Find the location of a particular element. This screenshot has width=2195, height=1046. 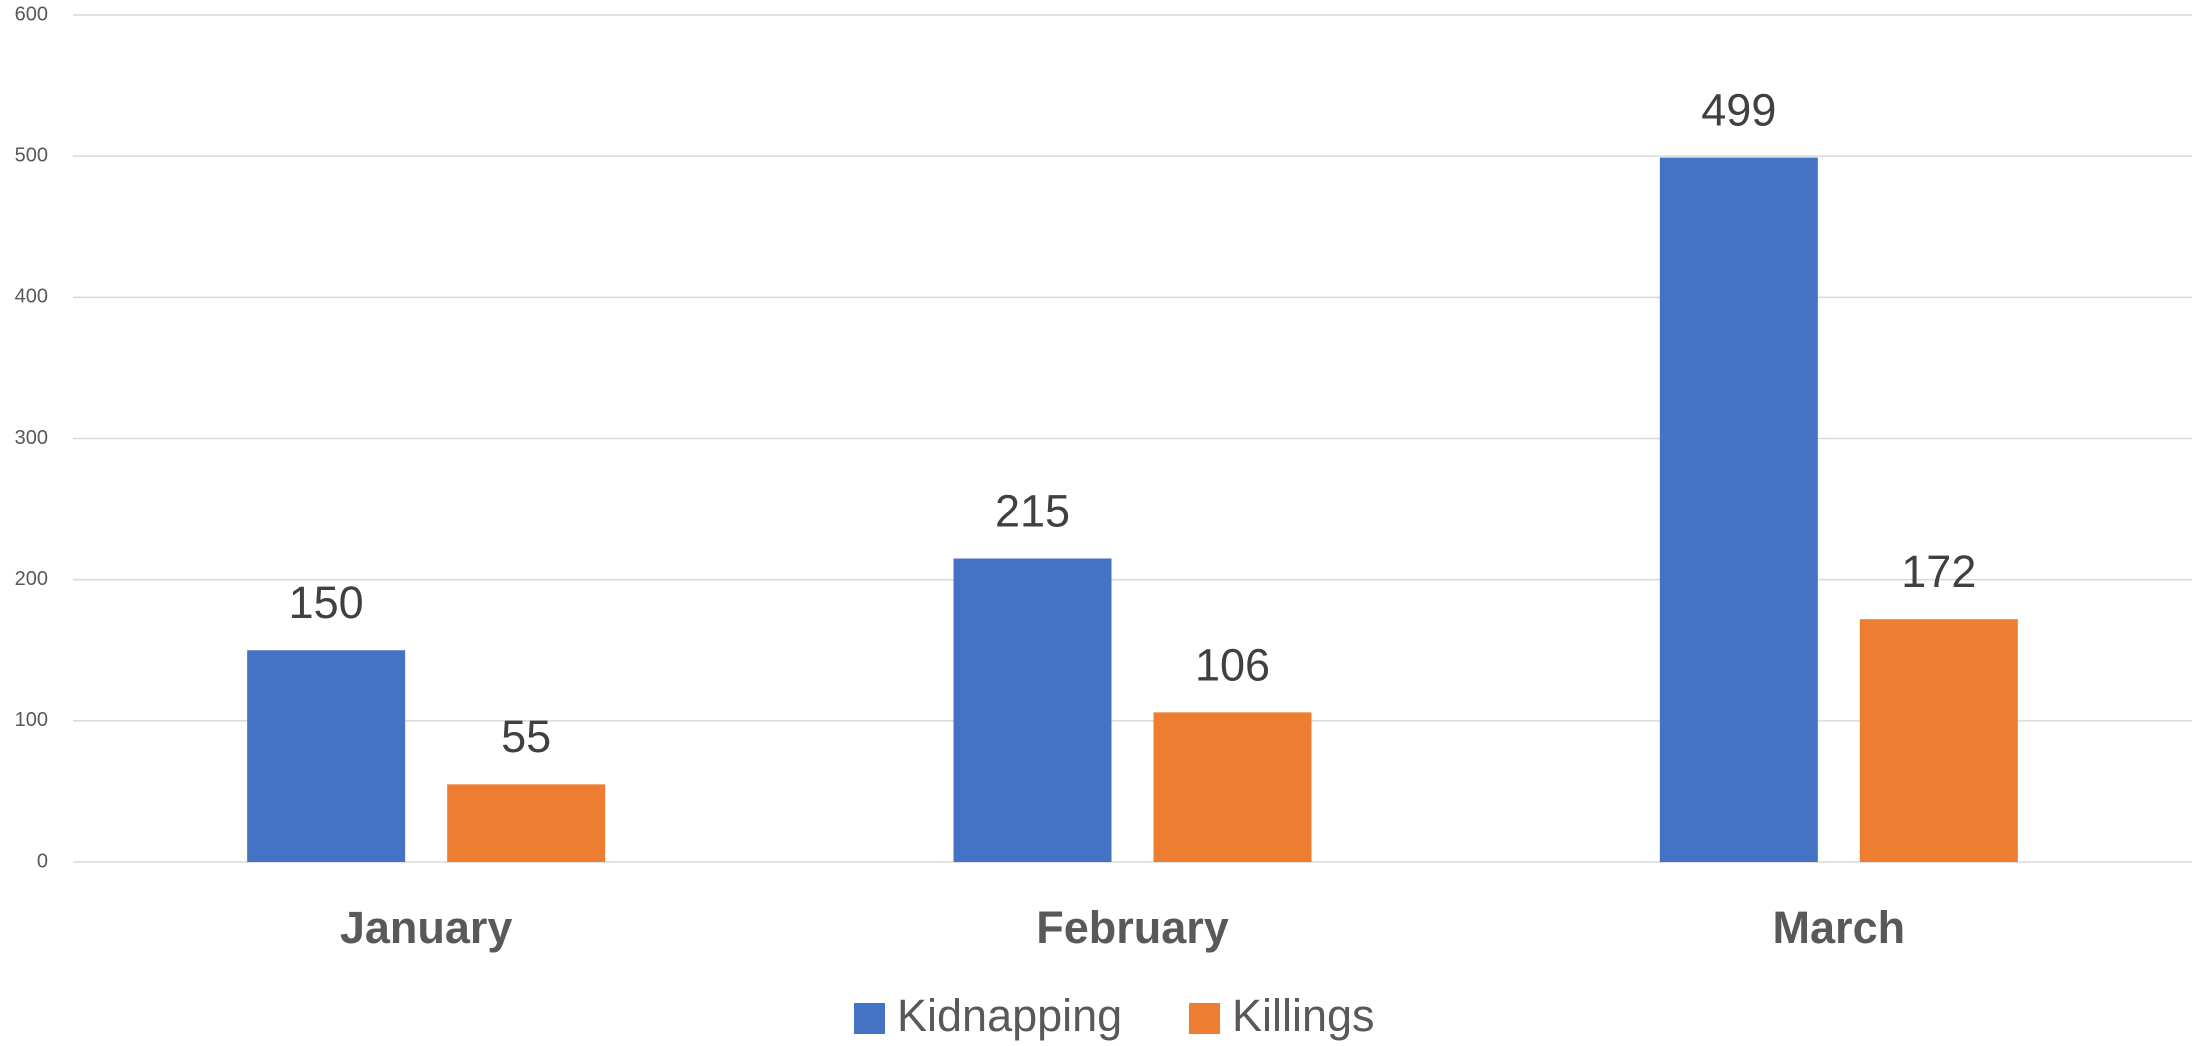

data-label: 55 is located at coordinates (526, 736).